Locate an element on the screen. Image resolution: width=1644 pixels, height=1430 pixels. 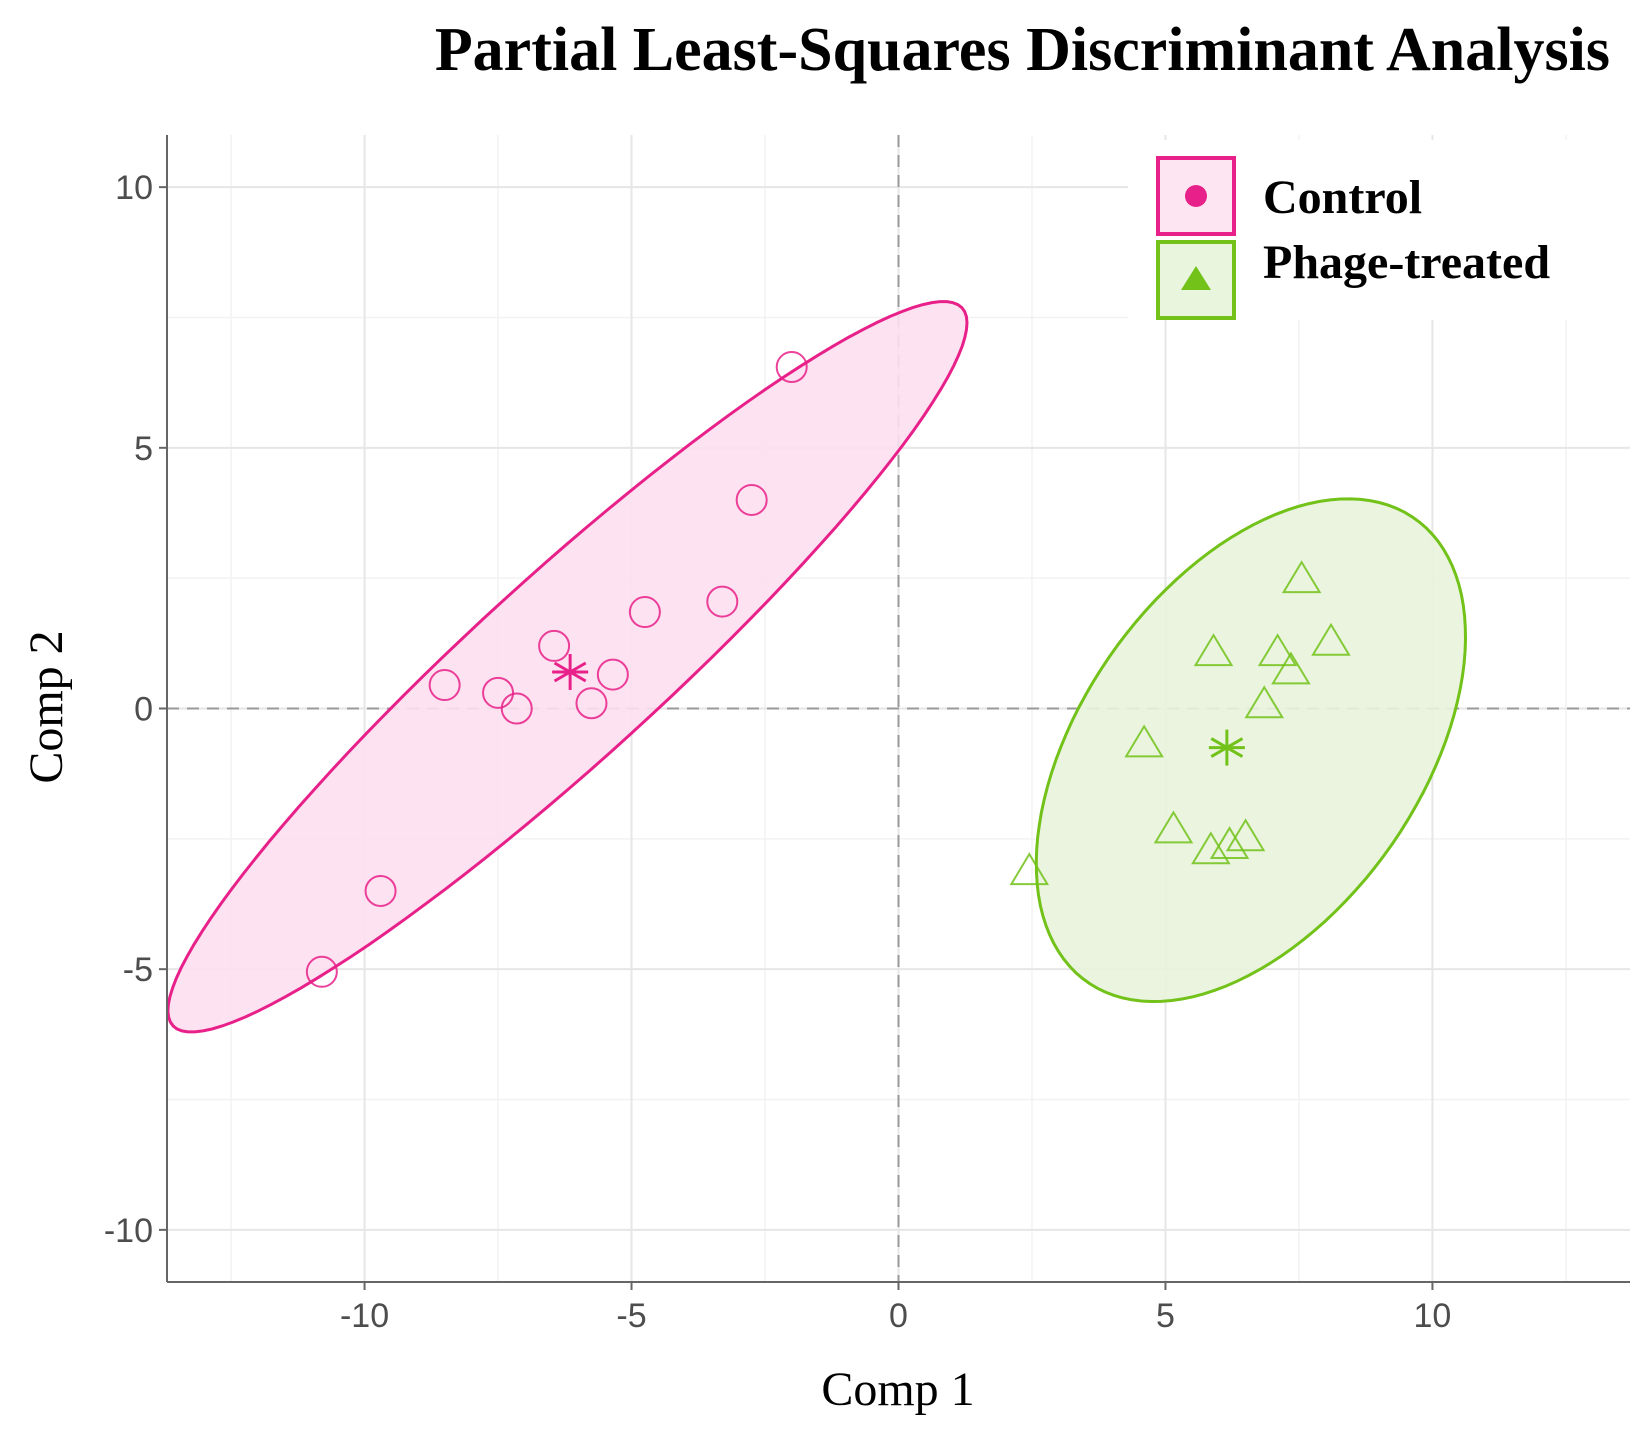
x-tick-label: -5 is located at coordinates (631, 1316).